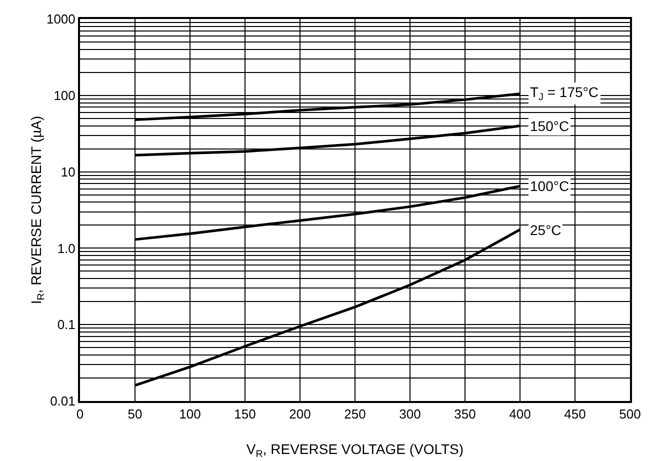 The image size is (653, 461). I want to click on series-label: T$_{J}$ = 175°C, so click(564, 93).